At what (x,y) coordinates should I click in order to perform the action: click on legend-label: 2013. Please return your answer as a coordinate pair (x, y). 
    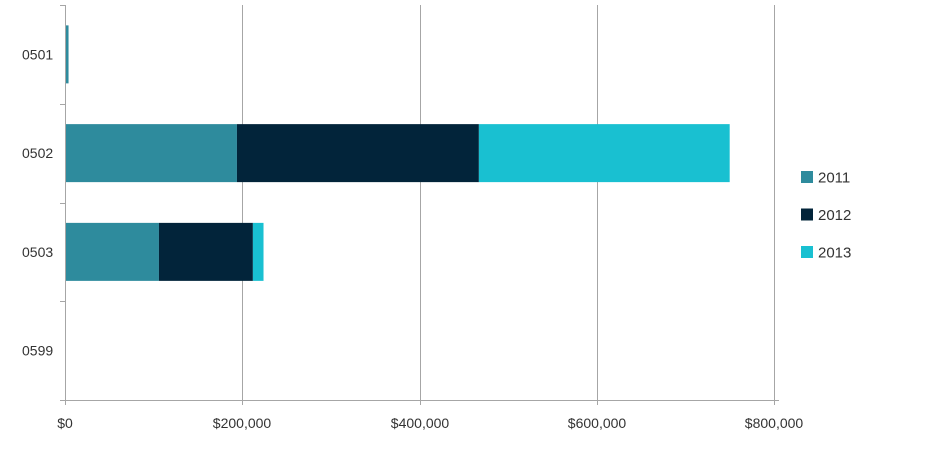
    Looking at the image, I should click on (834, 253).